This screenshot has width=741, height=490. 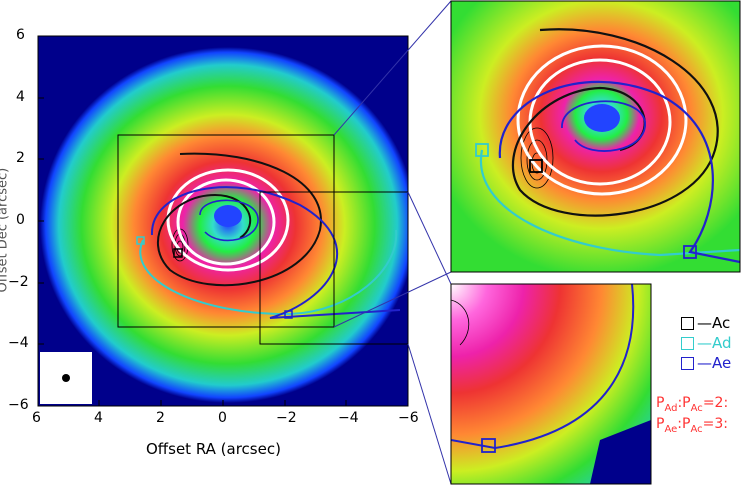 I want to click on x-tick: 6, so click(x=36, y=418).